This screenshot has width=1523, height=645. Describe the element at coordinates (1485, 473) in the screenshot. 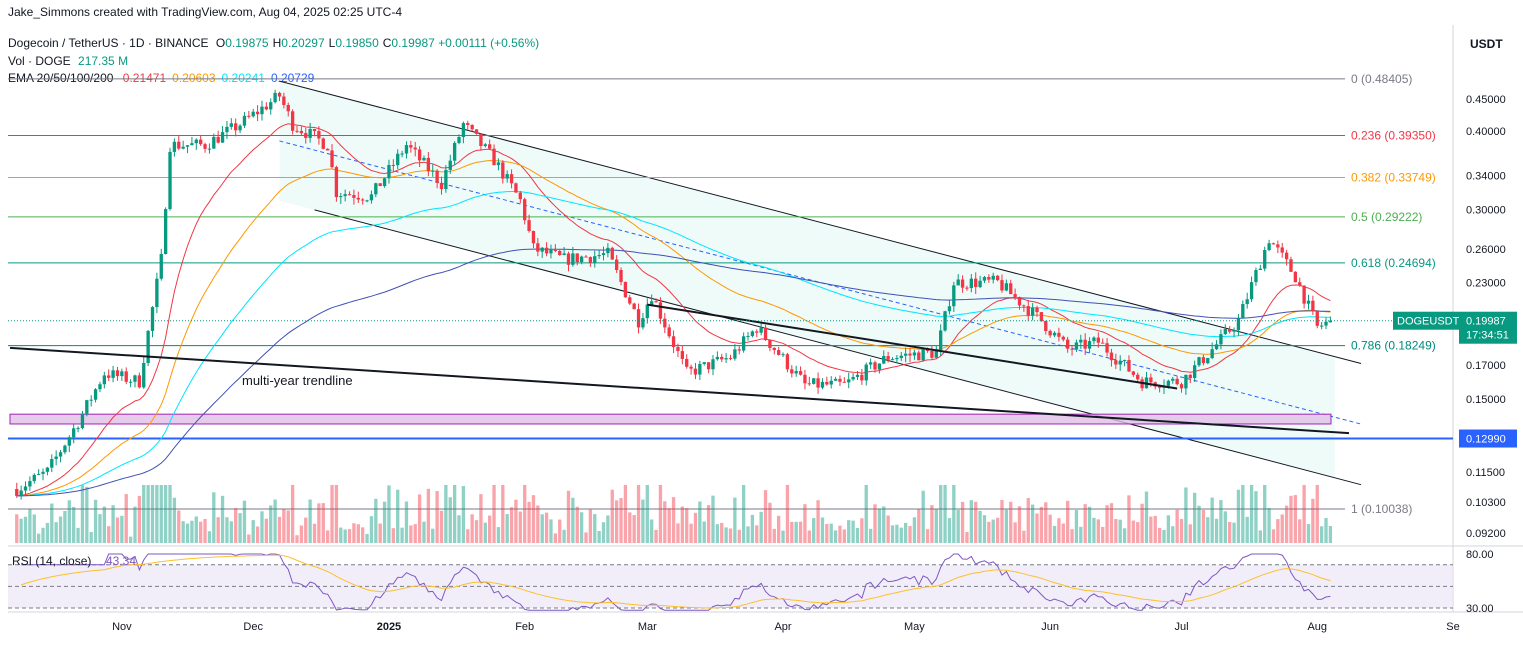

I see `y-tick-label: 0.11500` at that location.